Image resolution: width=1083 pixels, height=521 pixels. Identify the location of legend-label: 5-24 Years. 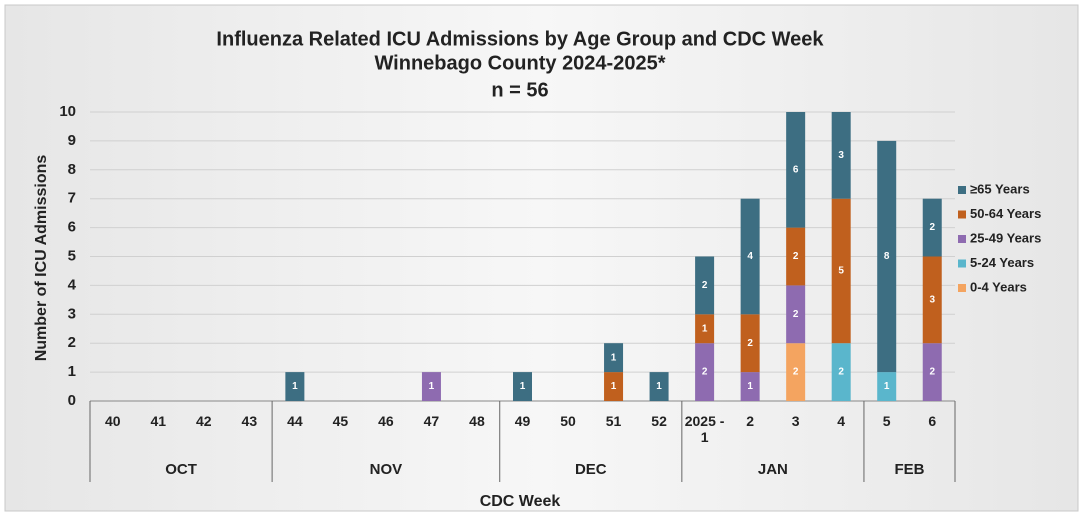
(1002, 262).